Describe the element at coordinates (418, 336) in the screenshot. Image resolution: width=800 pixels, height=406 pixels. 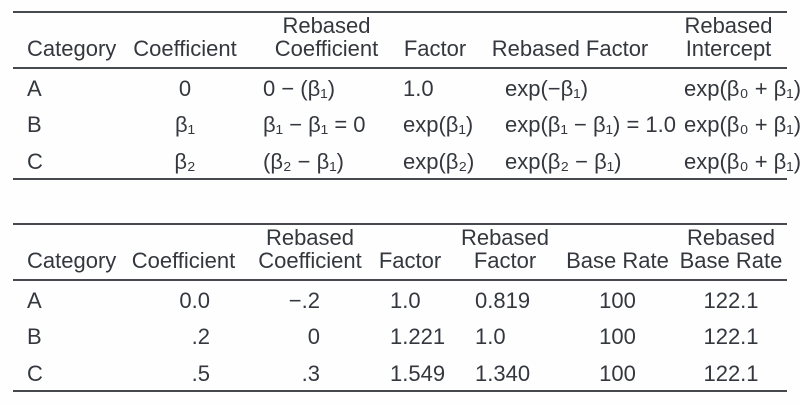
I see `cell-factor: 1.221` at that location.